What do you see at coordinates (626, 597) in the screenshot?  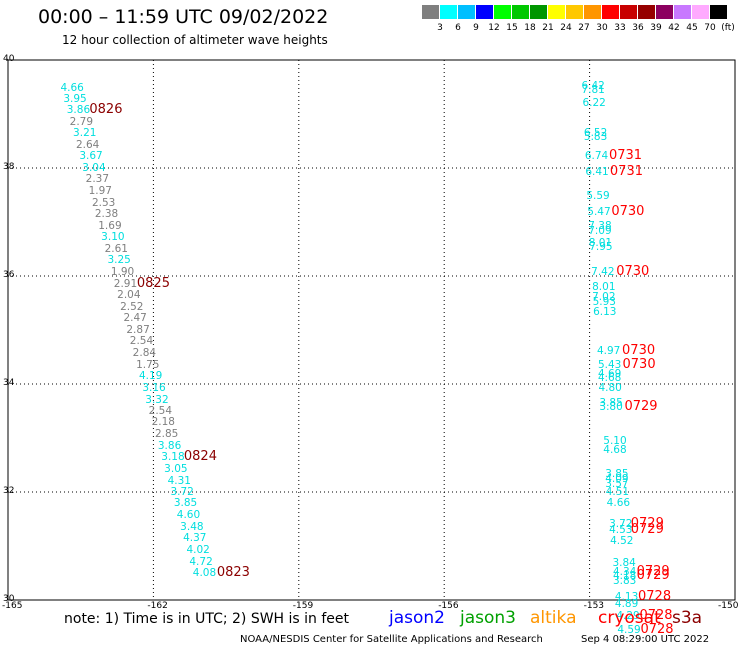 I see `swh-value-label: 4.13` at bounding box center [626, 597].